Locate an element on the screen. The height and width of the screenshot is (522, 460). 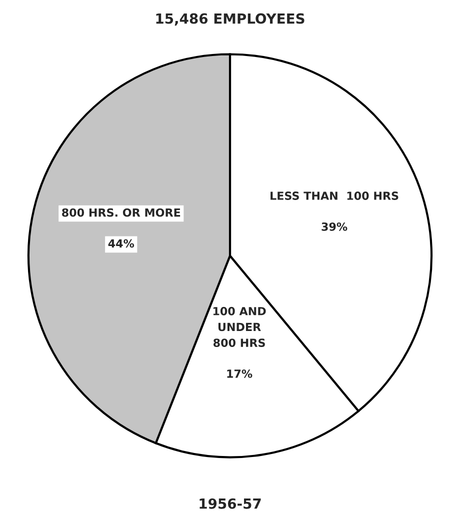
slice-label: 100 AND UNDER 800 HRS is located at coordinates (239, 326).